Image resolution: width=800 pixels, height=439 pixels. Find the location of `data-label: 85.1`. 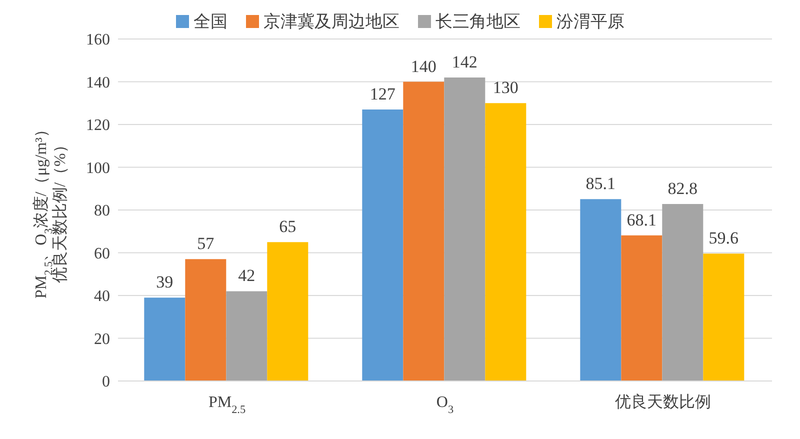

data-label: 85.1 is located at coordinates (601, 184).